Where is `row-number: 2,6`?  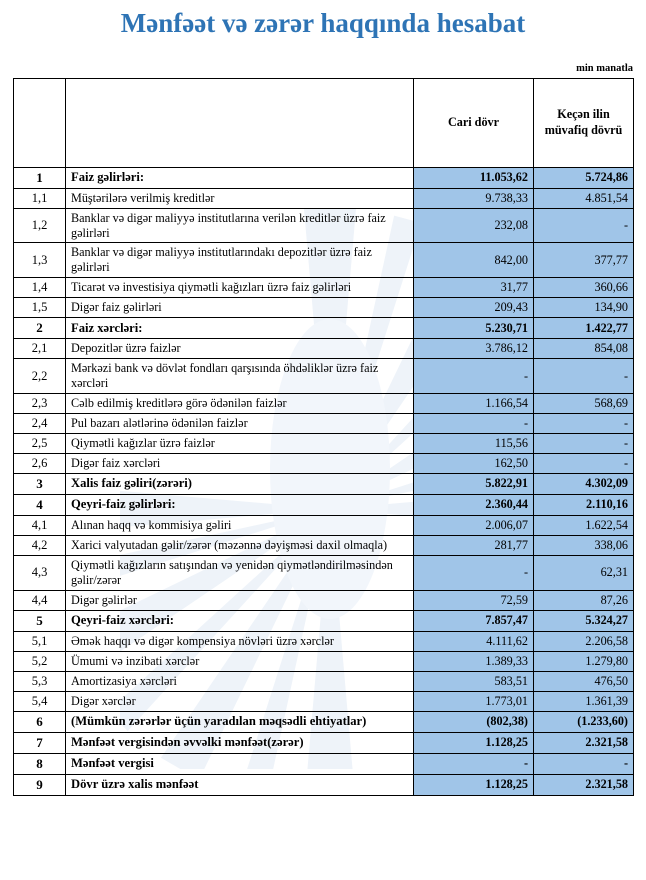 row-number: 2,6 is located at coordinates (39, 463).